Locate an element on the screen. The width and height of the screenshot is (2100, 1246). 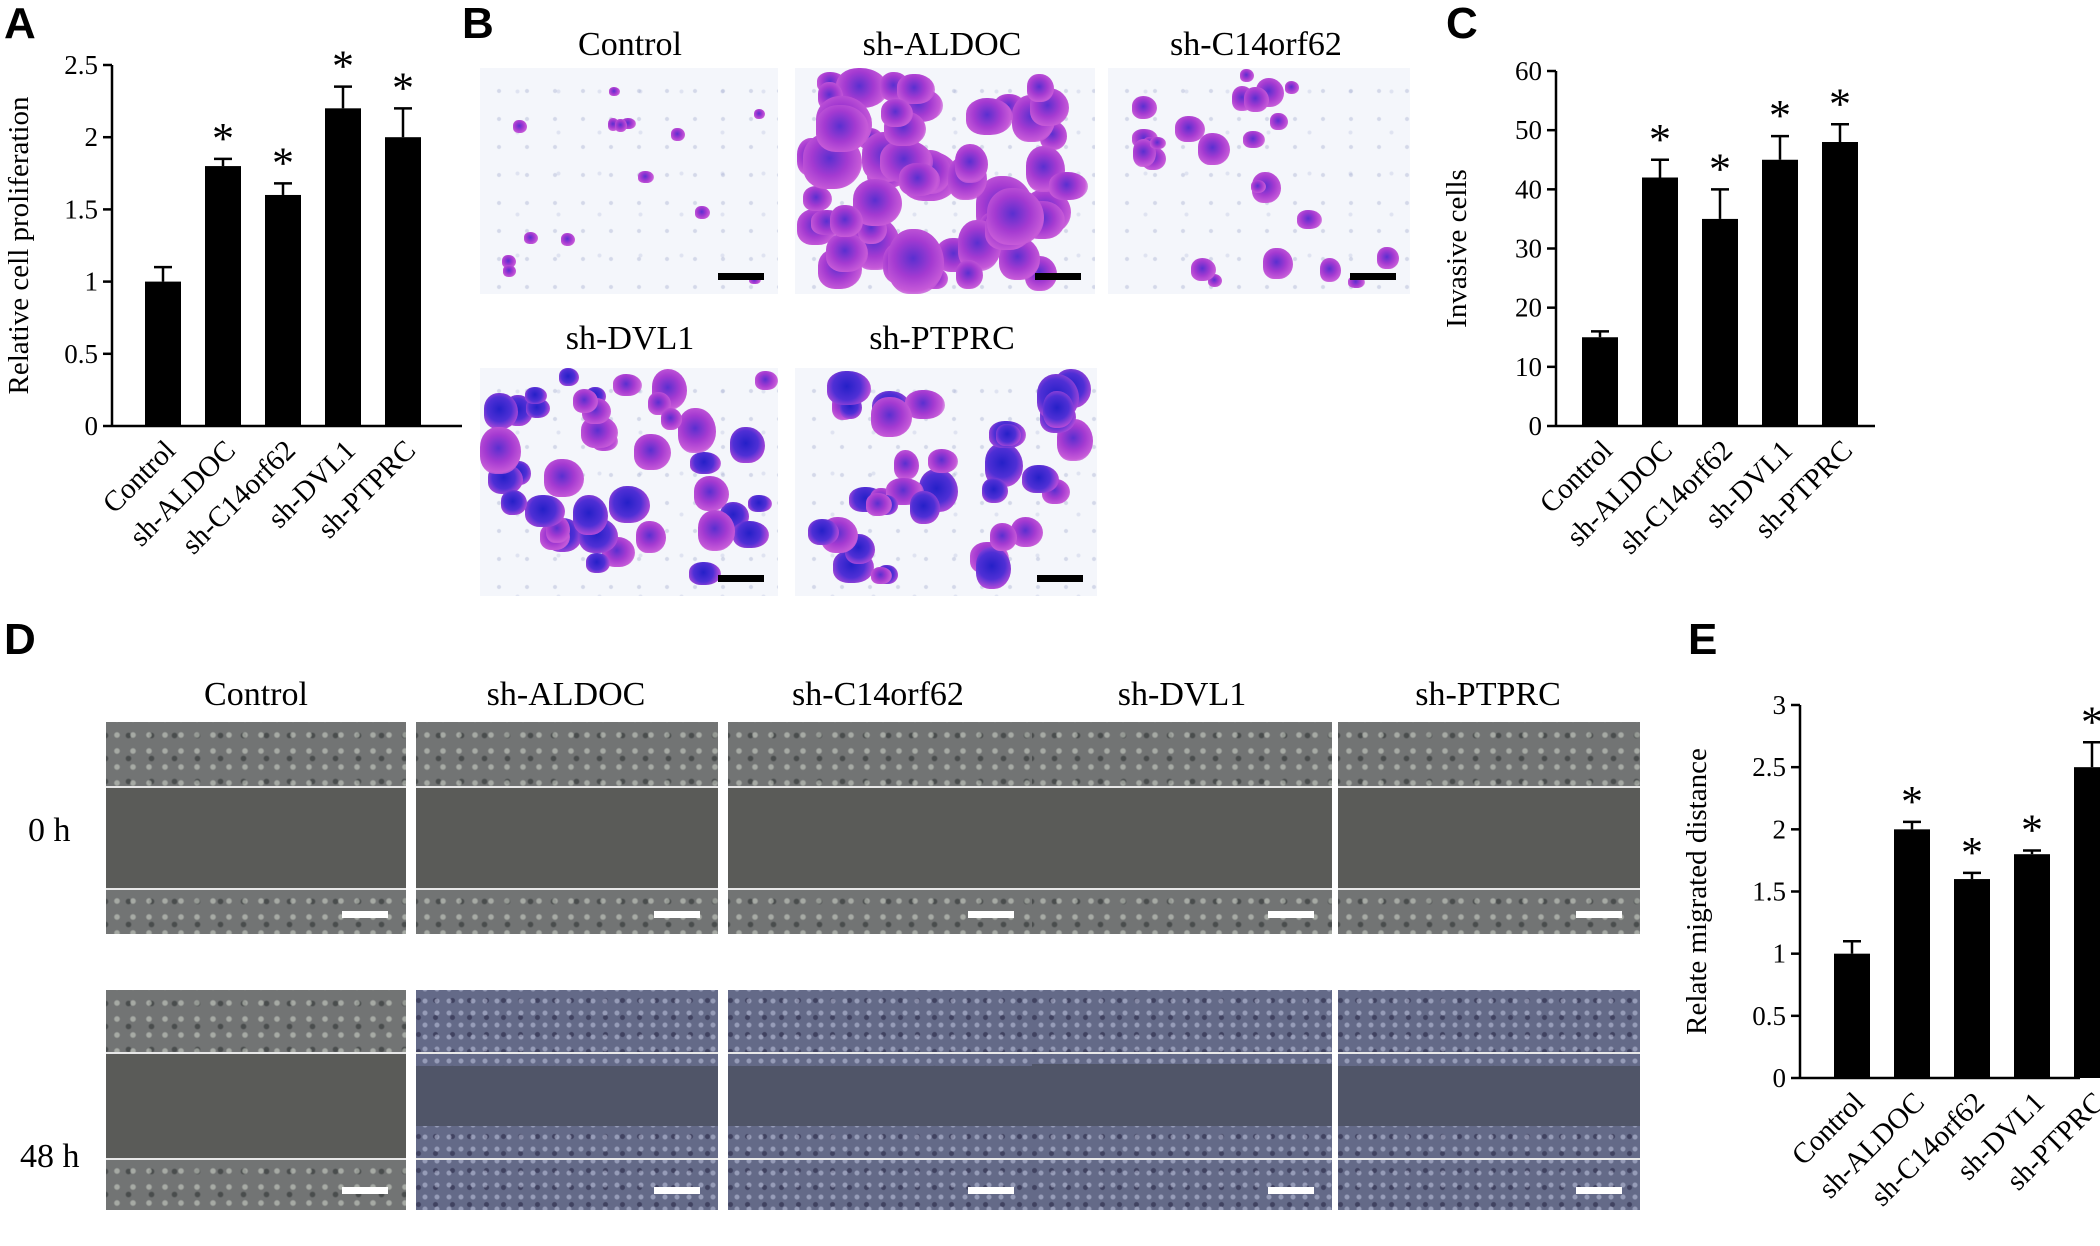
invasion-label-sh-c14orf62: sh-C14orf62 is located at coordinates (1256, 44).